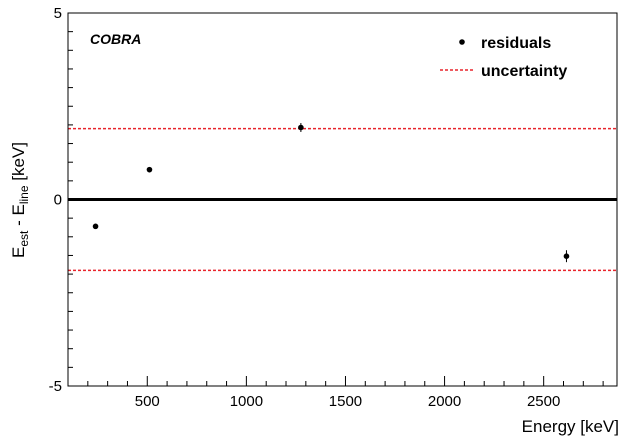  I want to click on y-tick-label: 0, so click(58, 200).